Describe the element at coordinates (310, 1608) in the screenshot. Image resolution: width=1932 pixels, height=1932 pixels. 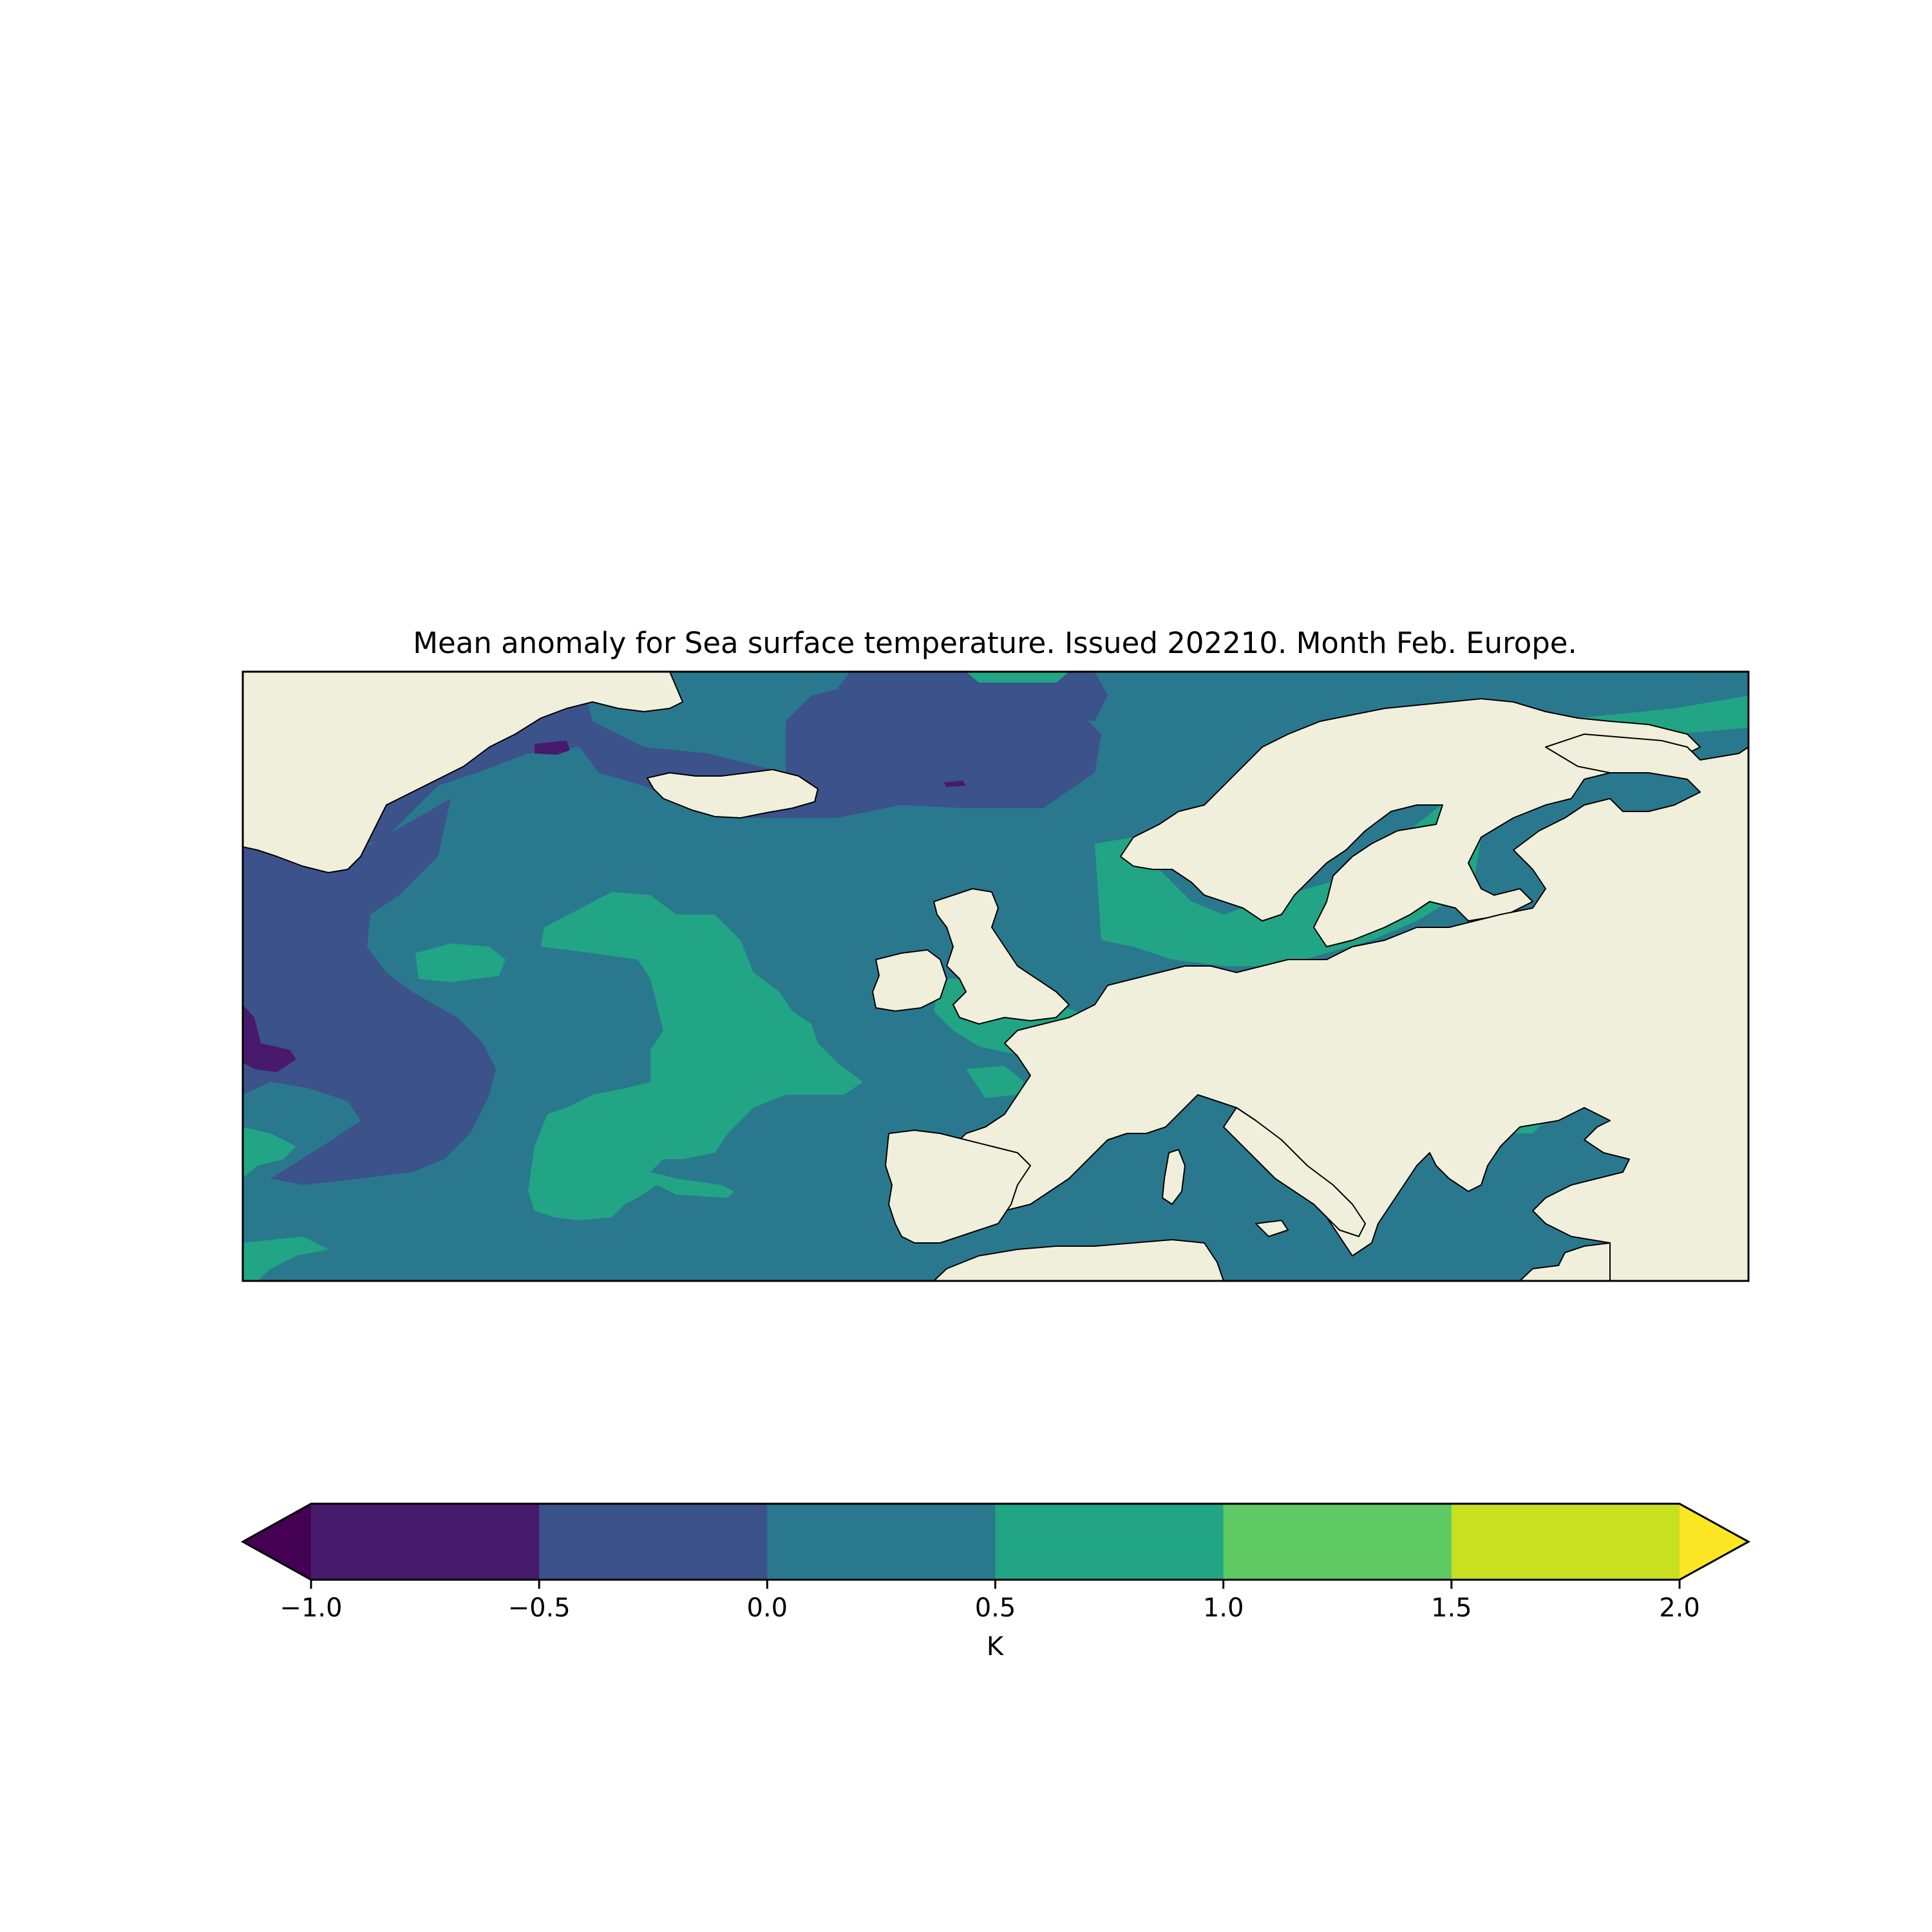
I see `colorbar-tick-label: −1.0` at that location.